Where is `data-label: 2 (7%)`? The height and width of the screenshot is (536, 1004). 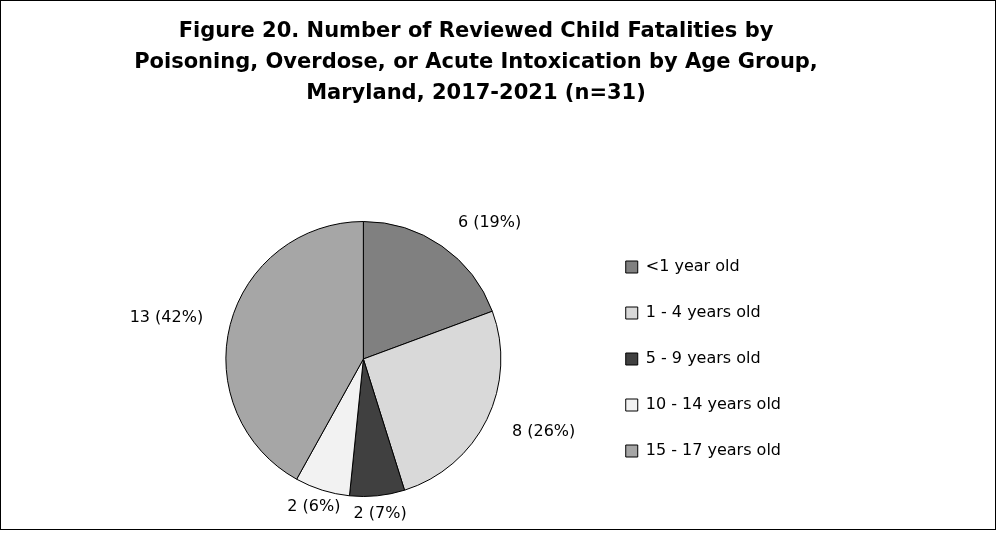 data-label: 2 (7%) is located at coordinates (380, 512).